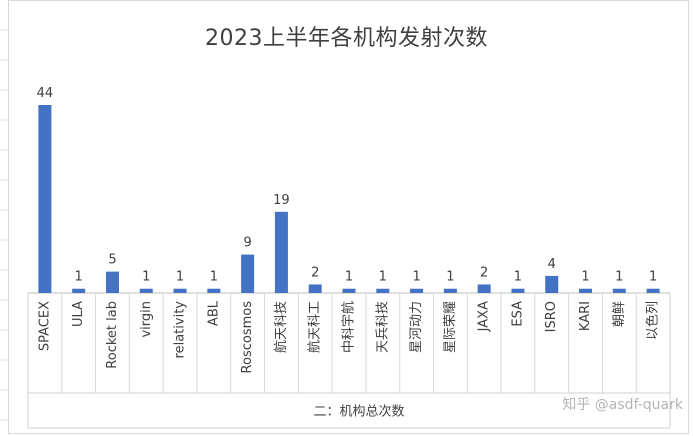 Image resolution: width=693 pixels, height=436 pixels. Describe the element at coordinates (585, 277) in the screenshot. I see `data-label-16: 1` at that location.